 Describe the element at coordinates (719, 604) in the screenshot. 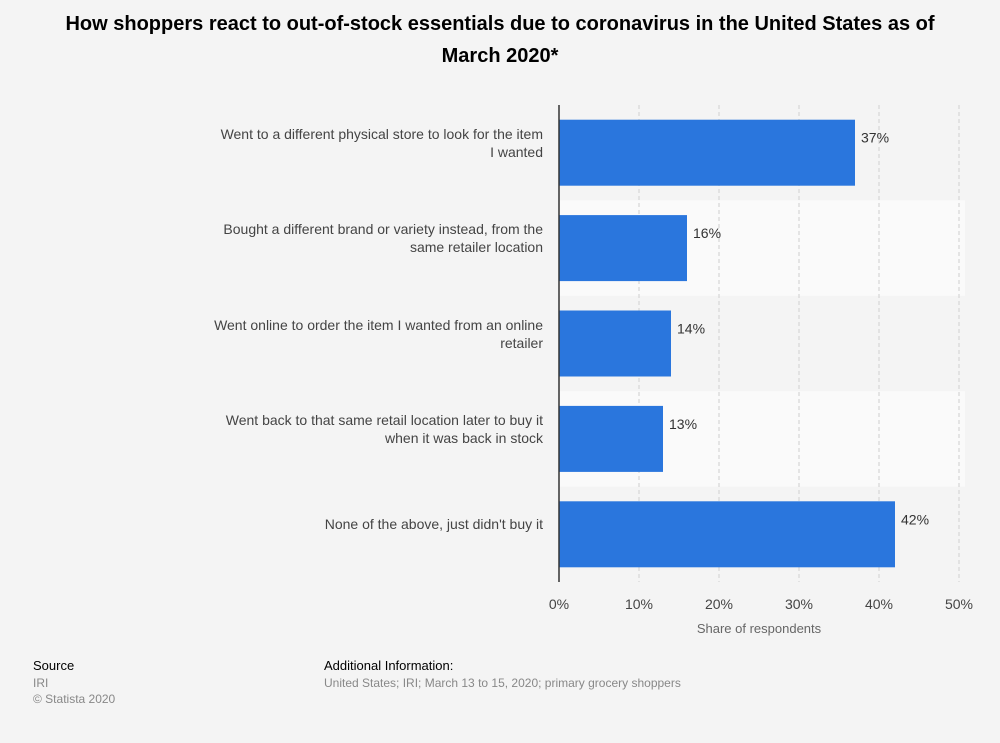

I see `x-tick-label: 20%` at that location.